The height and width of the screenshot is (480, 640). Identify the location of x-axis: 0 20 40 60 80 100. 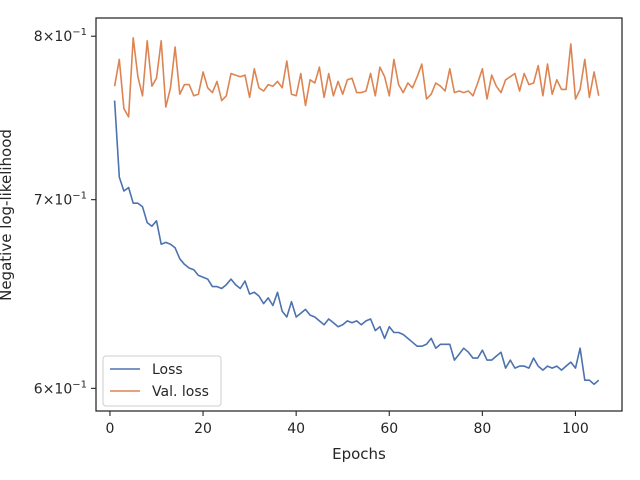
(347, 424).